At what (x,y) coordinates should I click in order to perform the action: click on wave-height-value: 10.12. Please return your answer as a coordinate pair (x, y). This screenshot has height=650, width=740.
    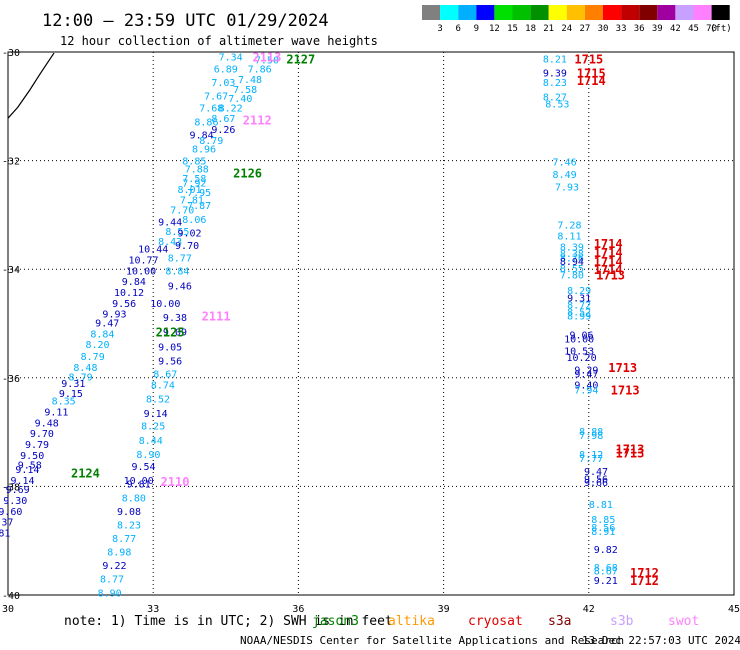
    Looking at the image, I should click on (129, 293).